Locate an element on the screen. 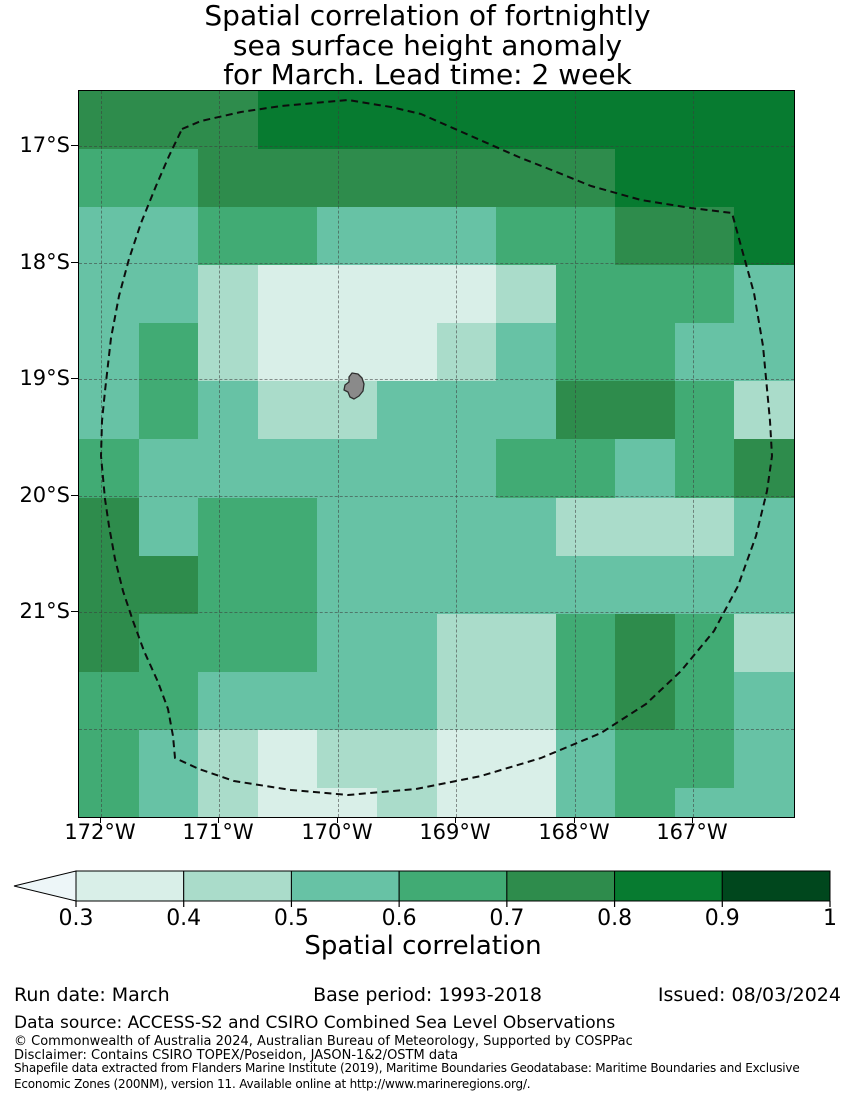 The height and width of the screenshot is (1095, 855). colorbar-title: Spatial correlation is located at coordinates (423, 946).